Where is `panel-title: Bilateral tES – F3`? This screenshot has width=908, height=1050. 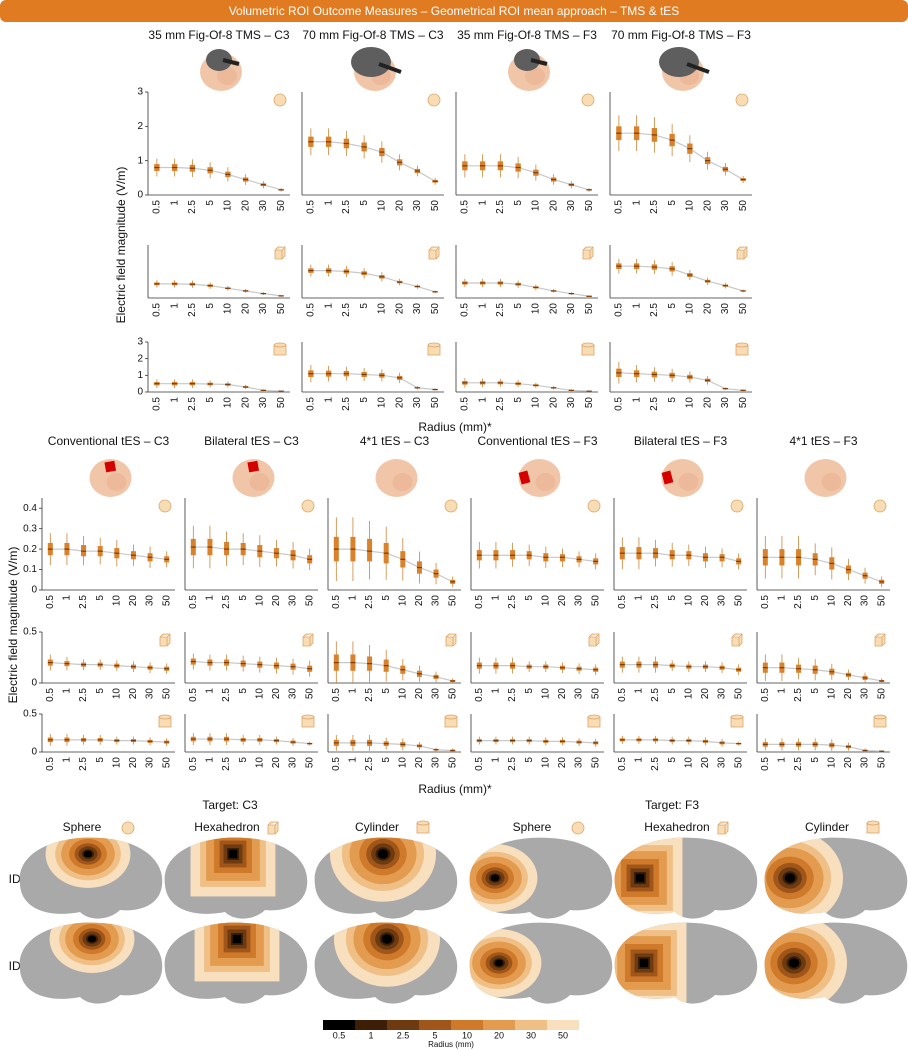 panel-title: Bilateral tES – F3 is located at coordinates (681, 441).